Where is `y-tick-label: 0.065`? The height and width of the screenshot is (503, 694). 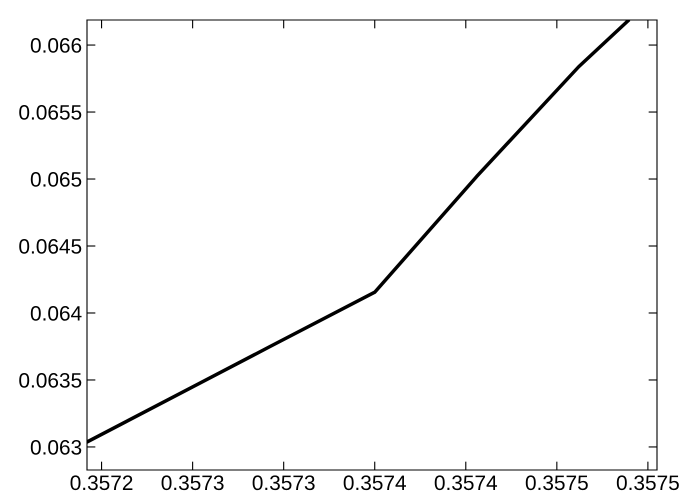 y-tick-label: 0.065 is located at coordinates (56, 179).